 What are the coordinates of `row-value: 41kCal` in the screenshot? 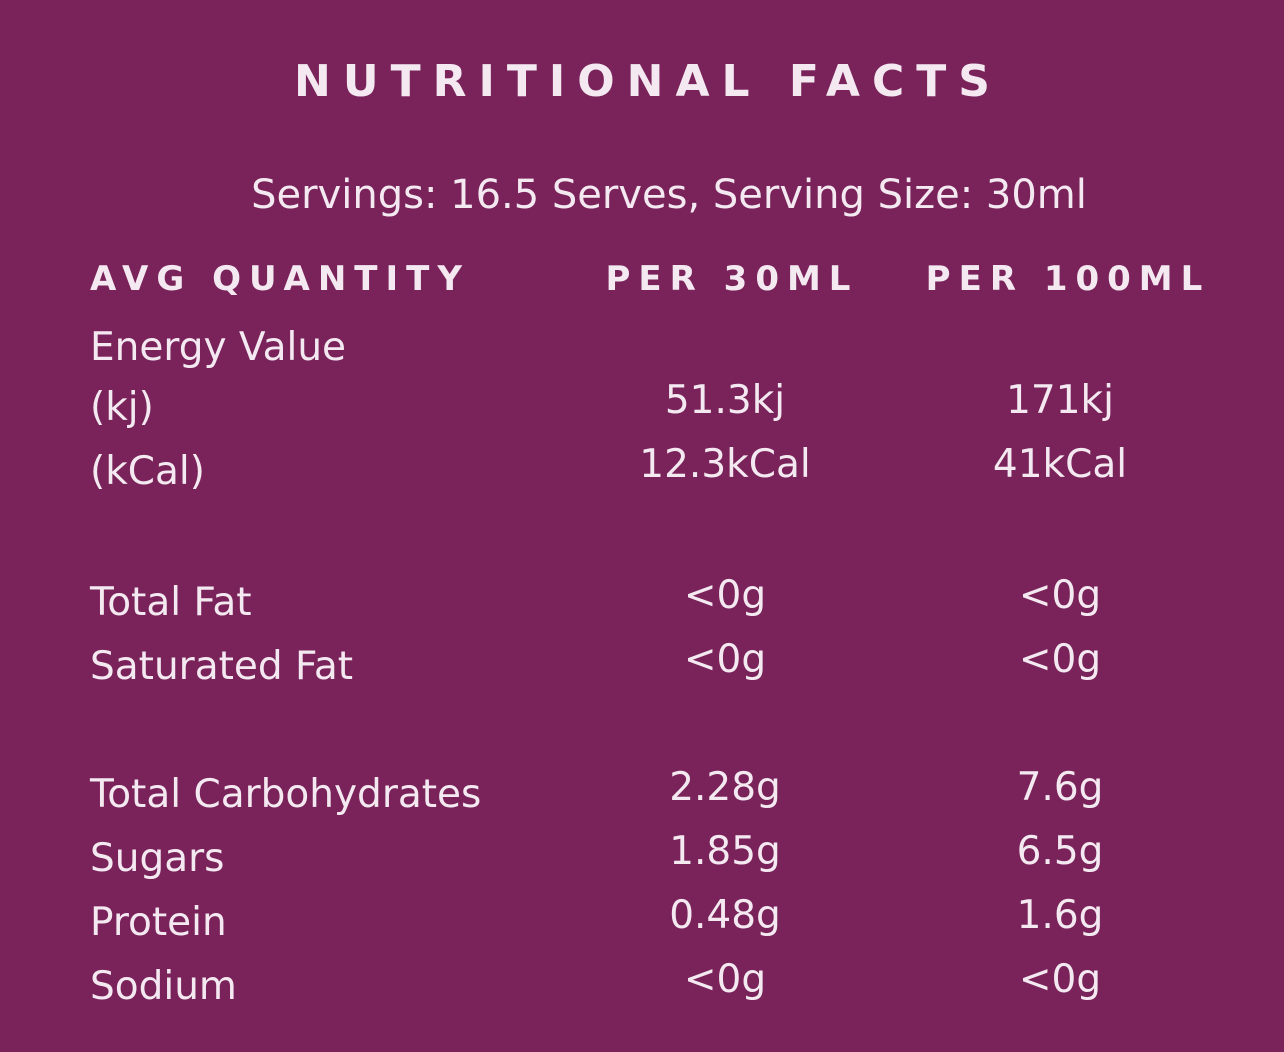 It's located at (1060, 464).